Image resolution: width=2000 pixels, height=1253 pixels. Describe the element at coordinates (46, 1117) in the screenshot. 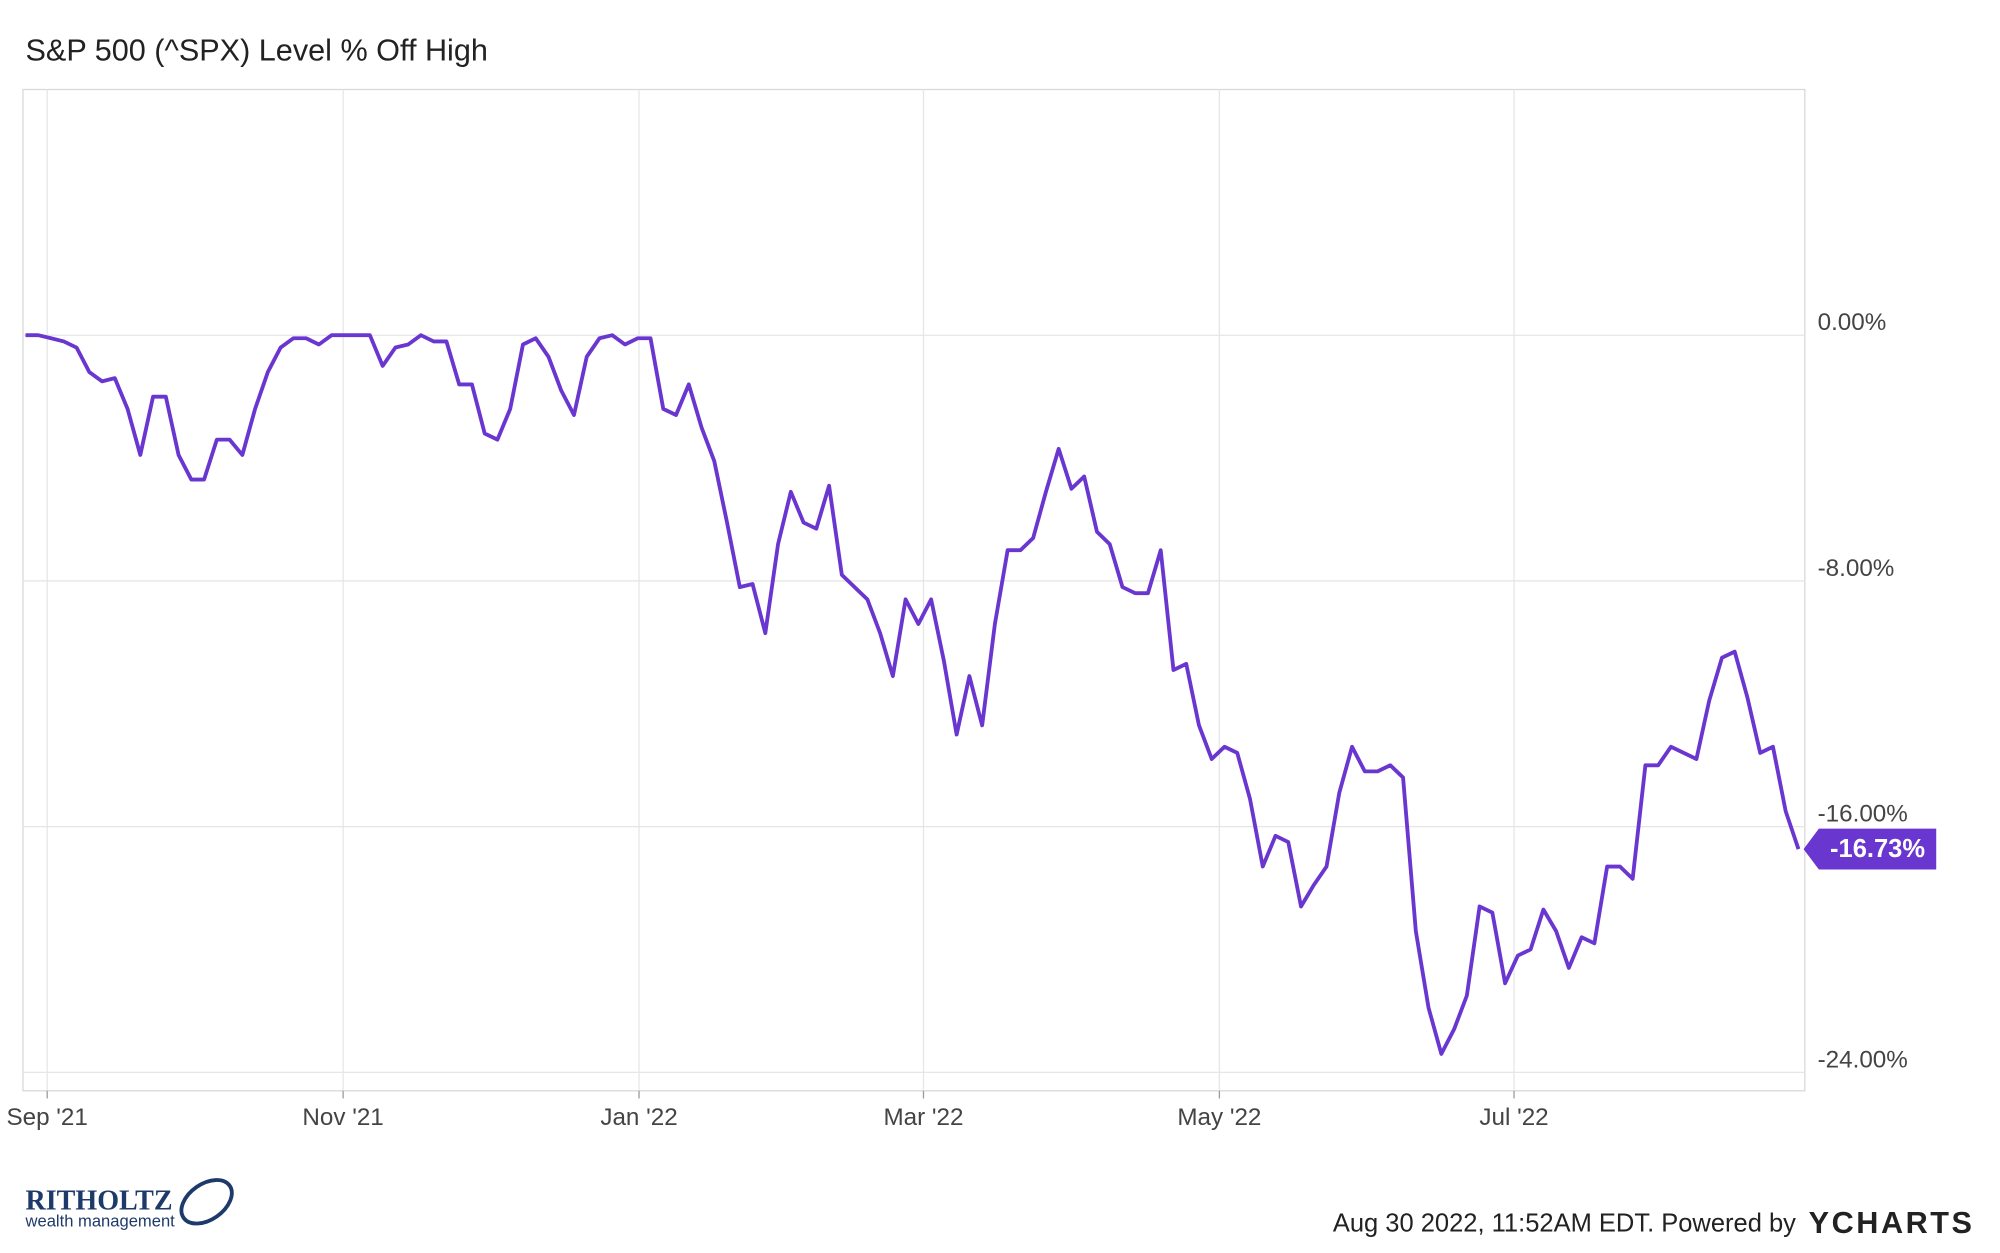

I see `x-tick-label: Sep '21` at that location.